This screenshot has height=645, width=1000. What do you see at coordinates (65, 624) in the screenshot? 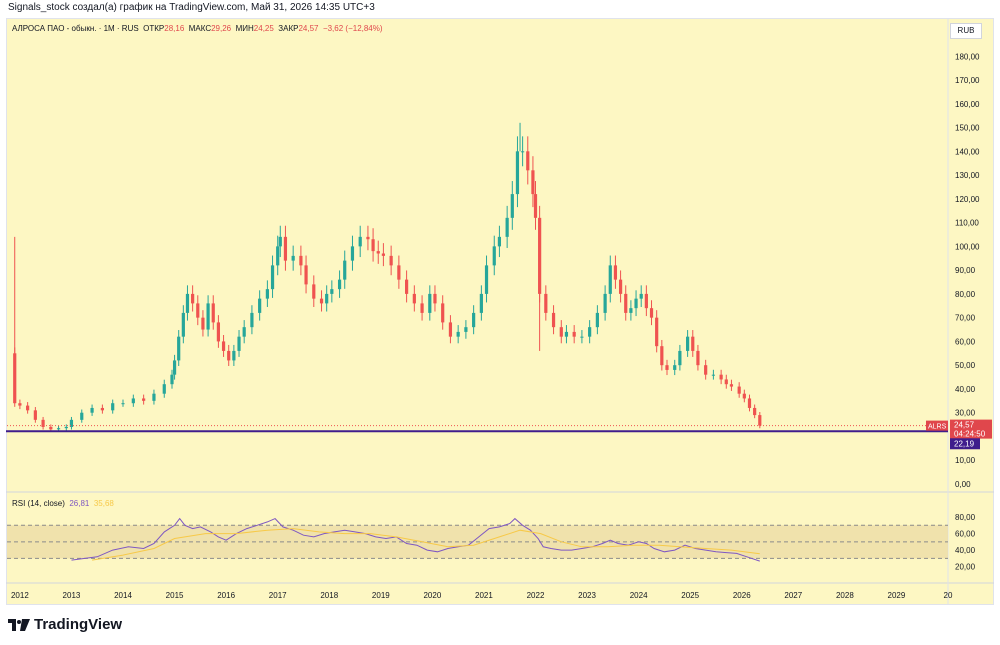
I see `tradingview-brand: TradingView` at bounding box center [65, 624].